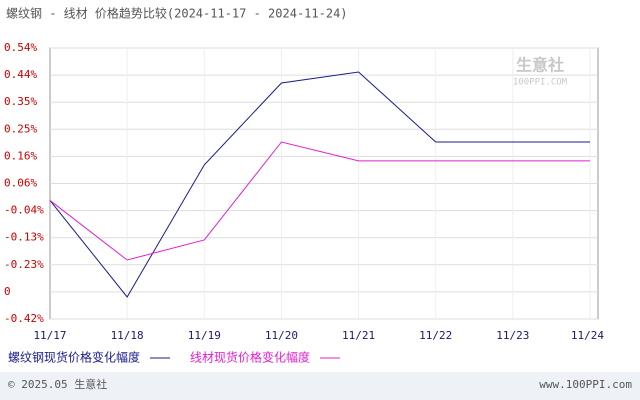 This screenshot has height=400, width=640. I want to click on x-tick-label: 11/20, so click(281, 335).